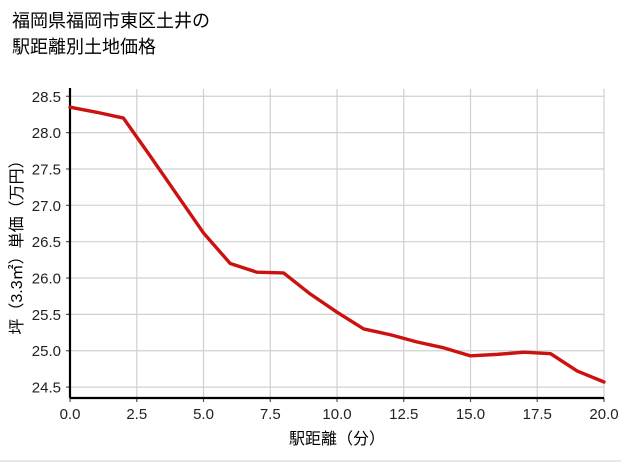 Image resolution: width=621 pixels, height=465 pixels. I want to click on y-tick-label: 26.5, so click(46, 242).